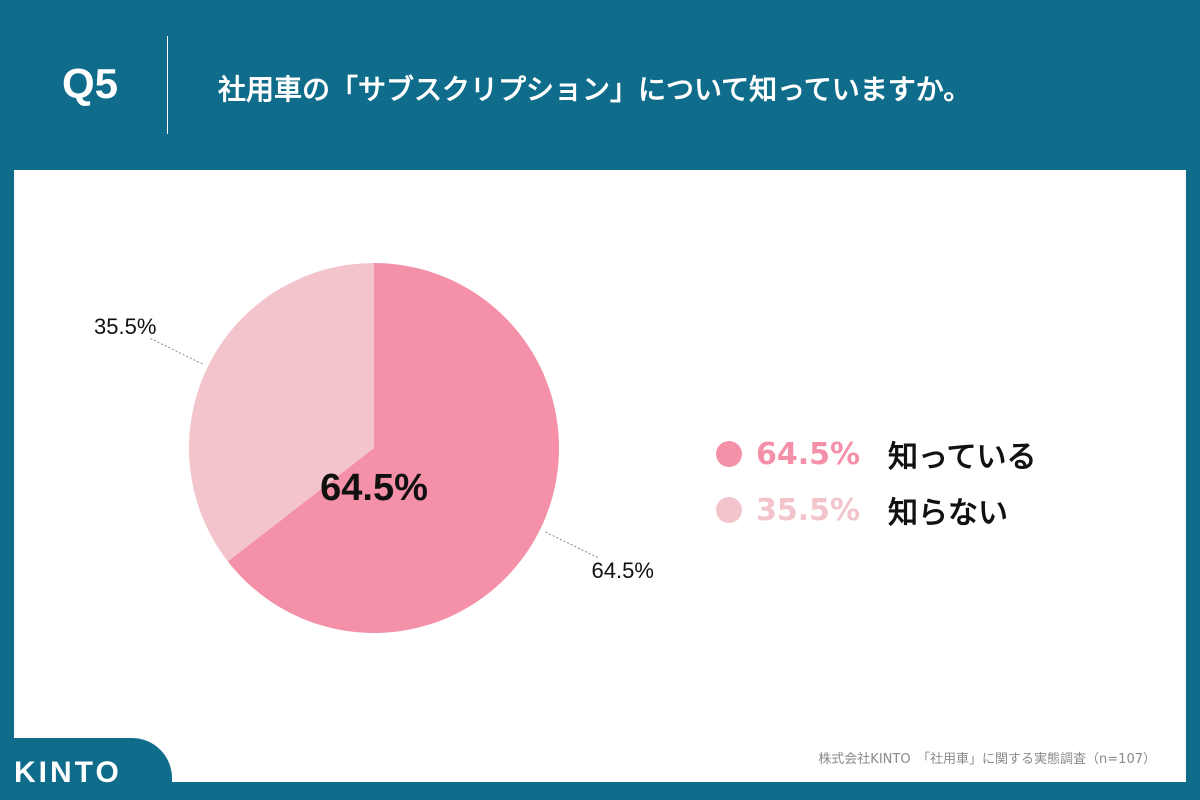 The image size is (1200, 800). Describe the element at coordinates (876, 454) in the screenshot. I see `legend-item-known: 64.5% 知っている` at that location.